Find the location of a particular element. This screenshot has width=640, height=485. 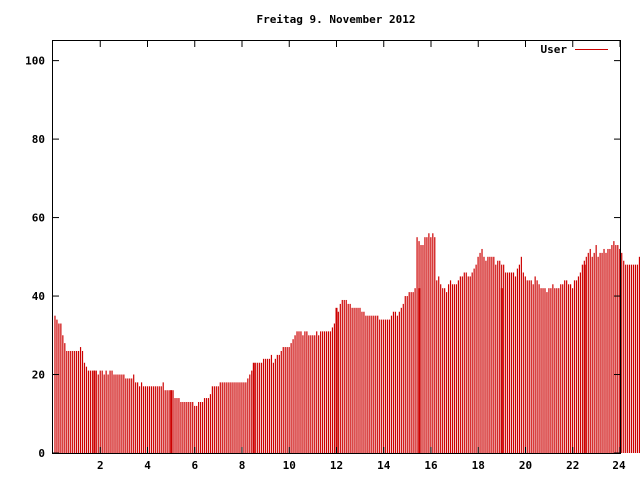

x-tick-label: 16 is located at coordinates (431, 465).